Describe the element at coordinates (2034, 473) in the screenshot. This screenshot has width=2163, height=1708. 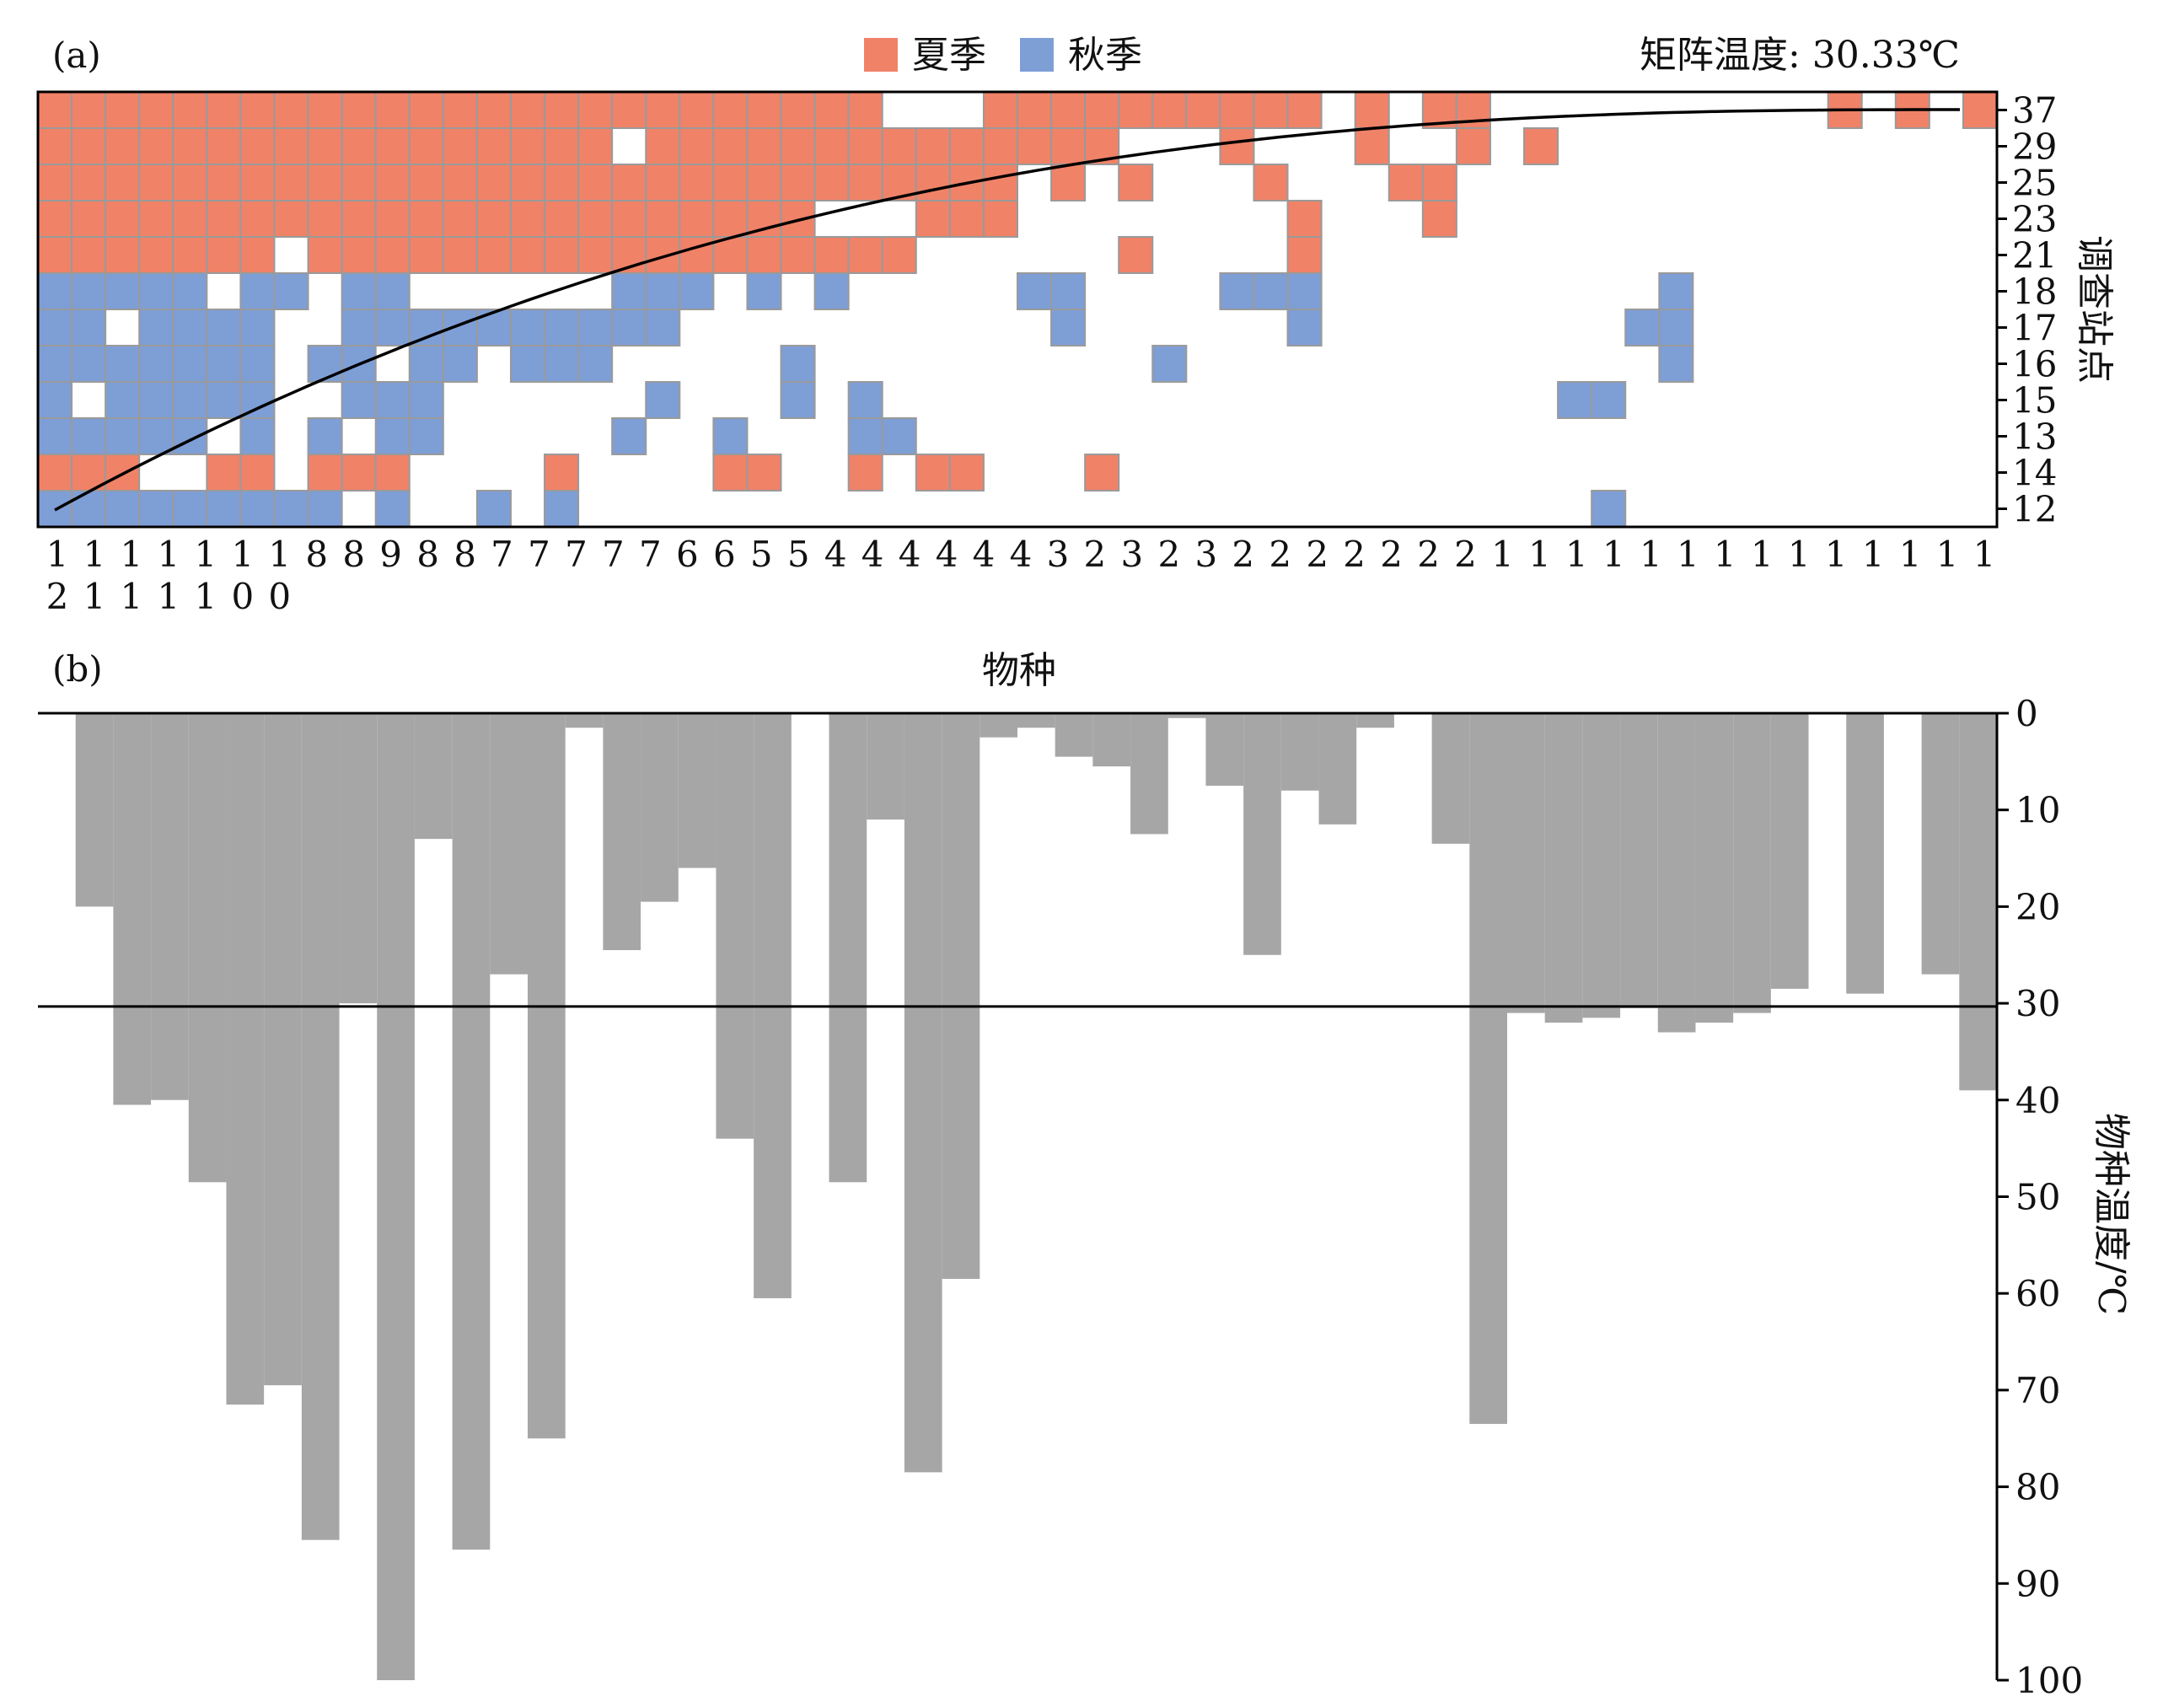
I see `station-tick-label: 14` at that location.